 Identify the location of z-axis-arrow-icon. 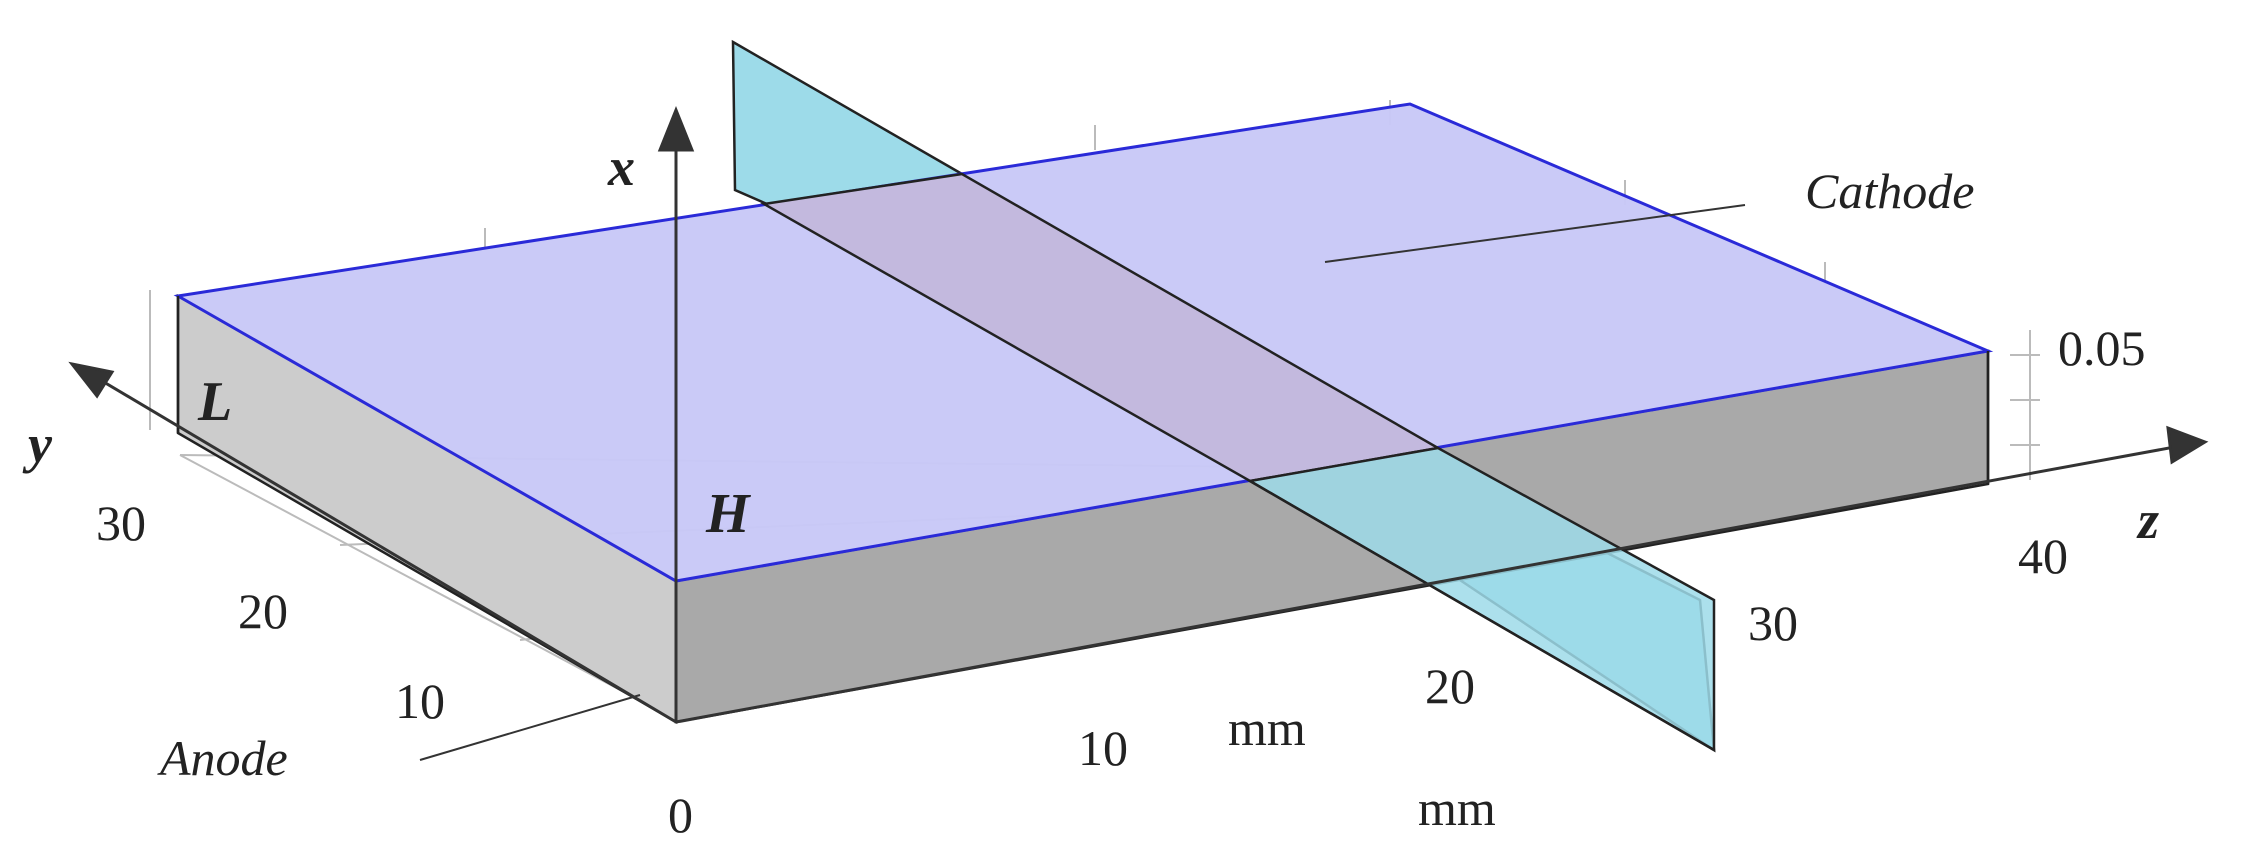
(2187, 445).